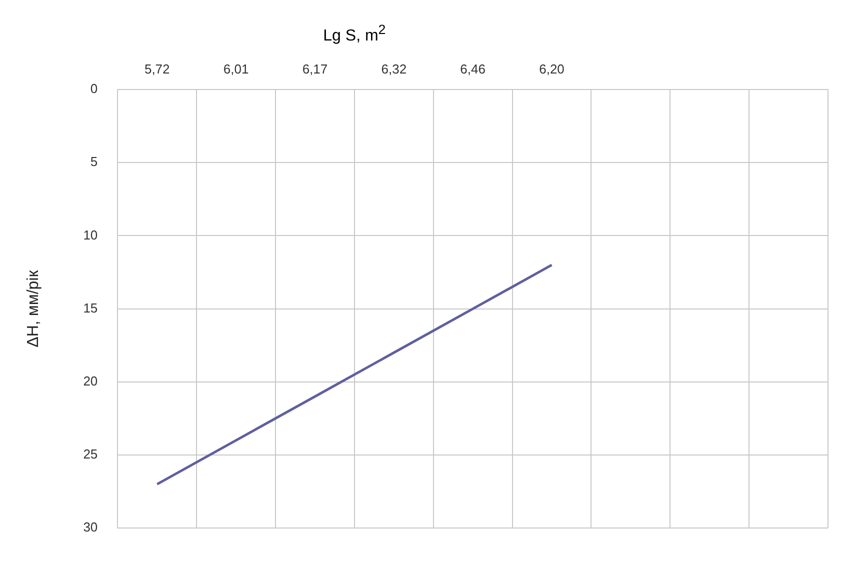 Image resolution: width=846 pixels, height=583 pixels. I want to click on y-tick-label: 10, so click(90, 234).